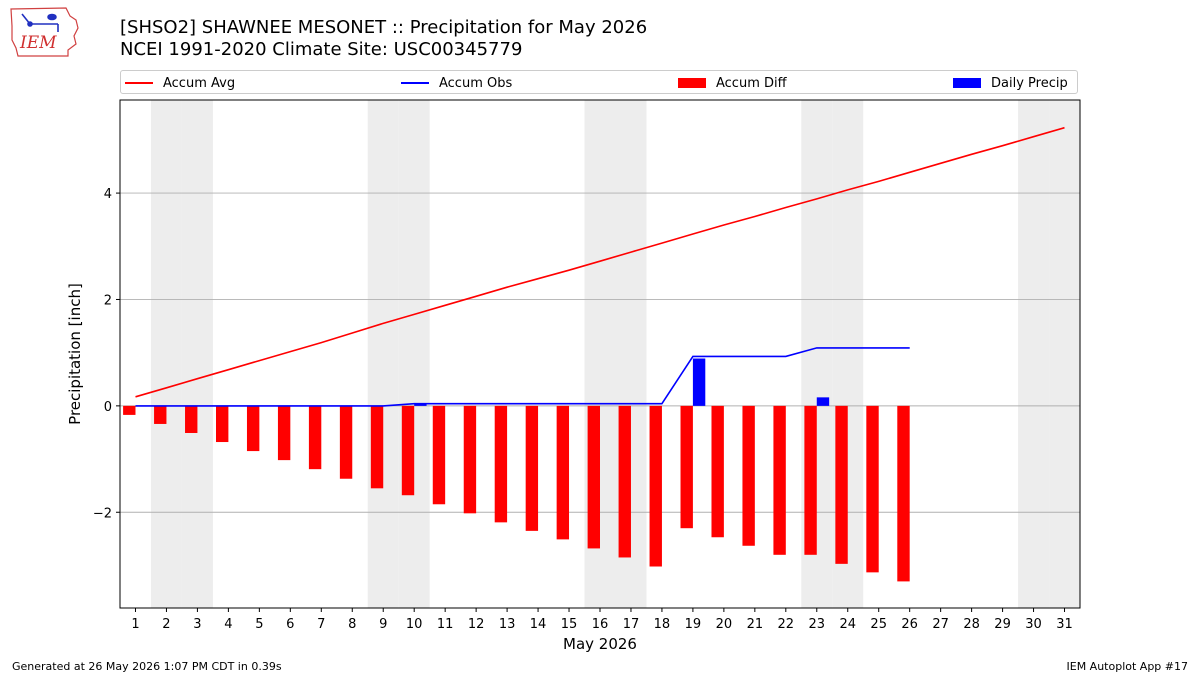 This screenshot has width=1200, height=675. What do you see at coordinates (259, 624) in the screenshot?
I see `x-tick-label: 5` at bounding box center [259, 624].